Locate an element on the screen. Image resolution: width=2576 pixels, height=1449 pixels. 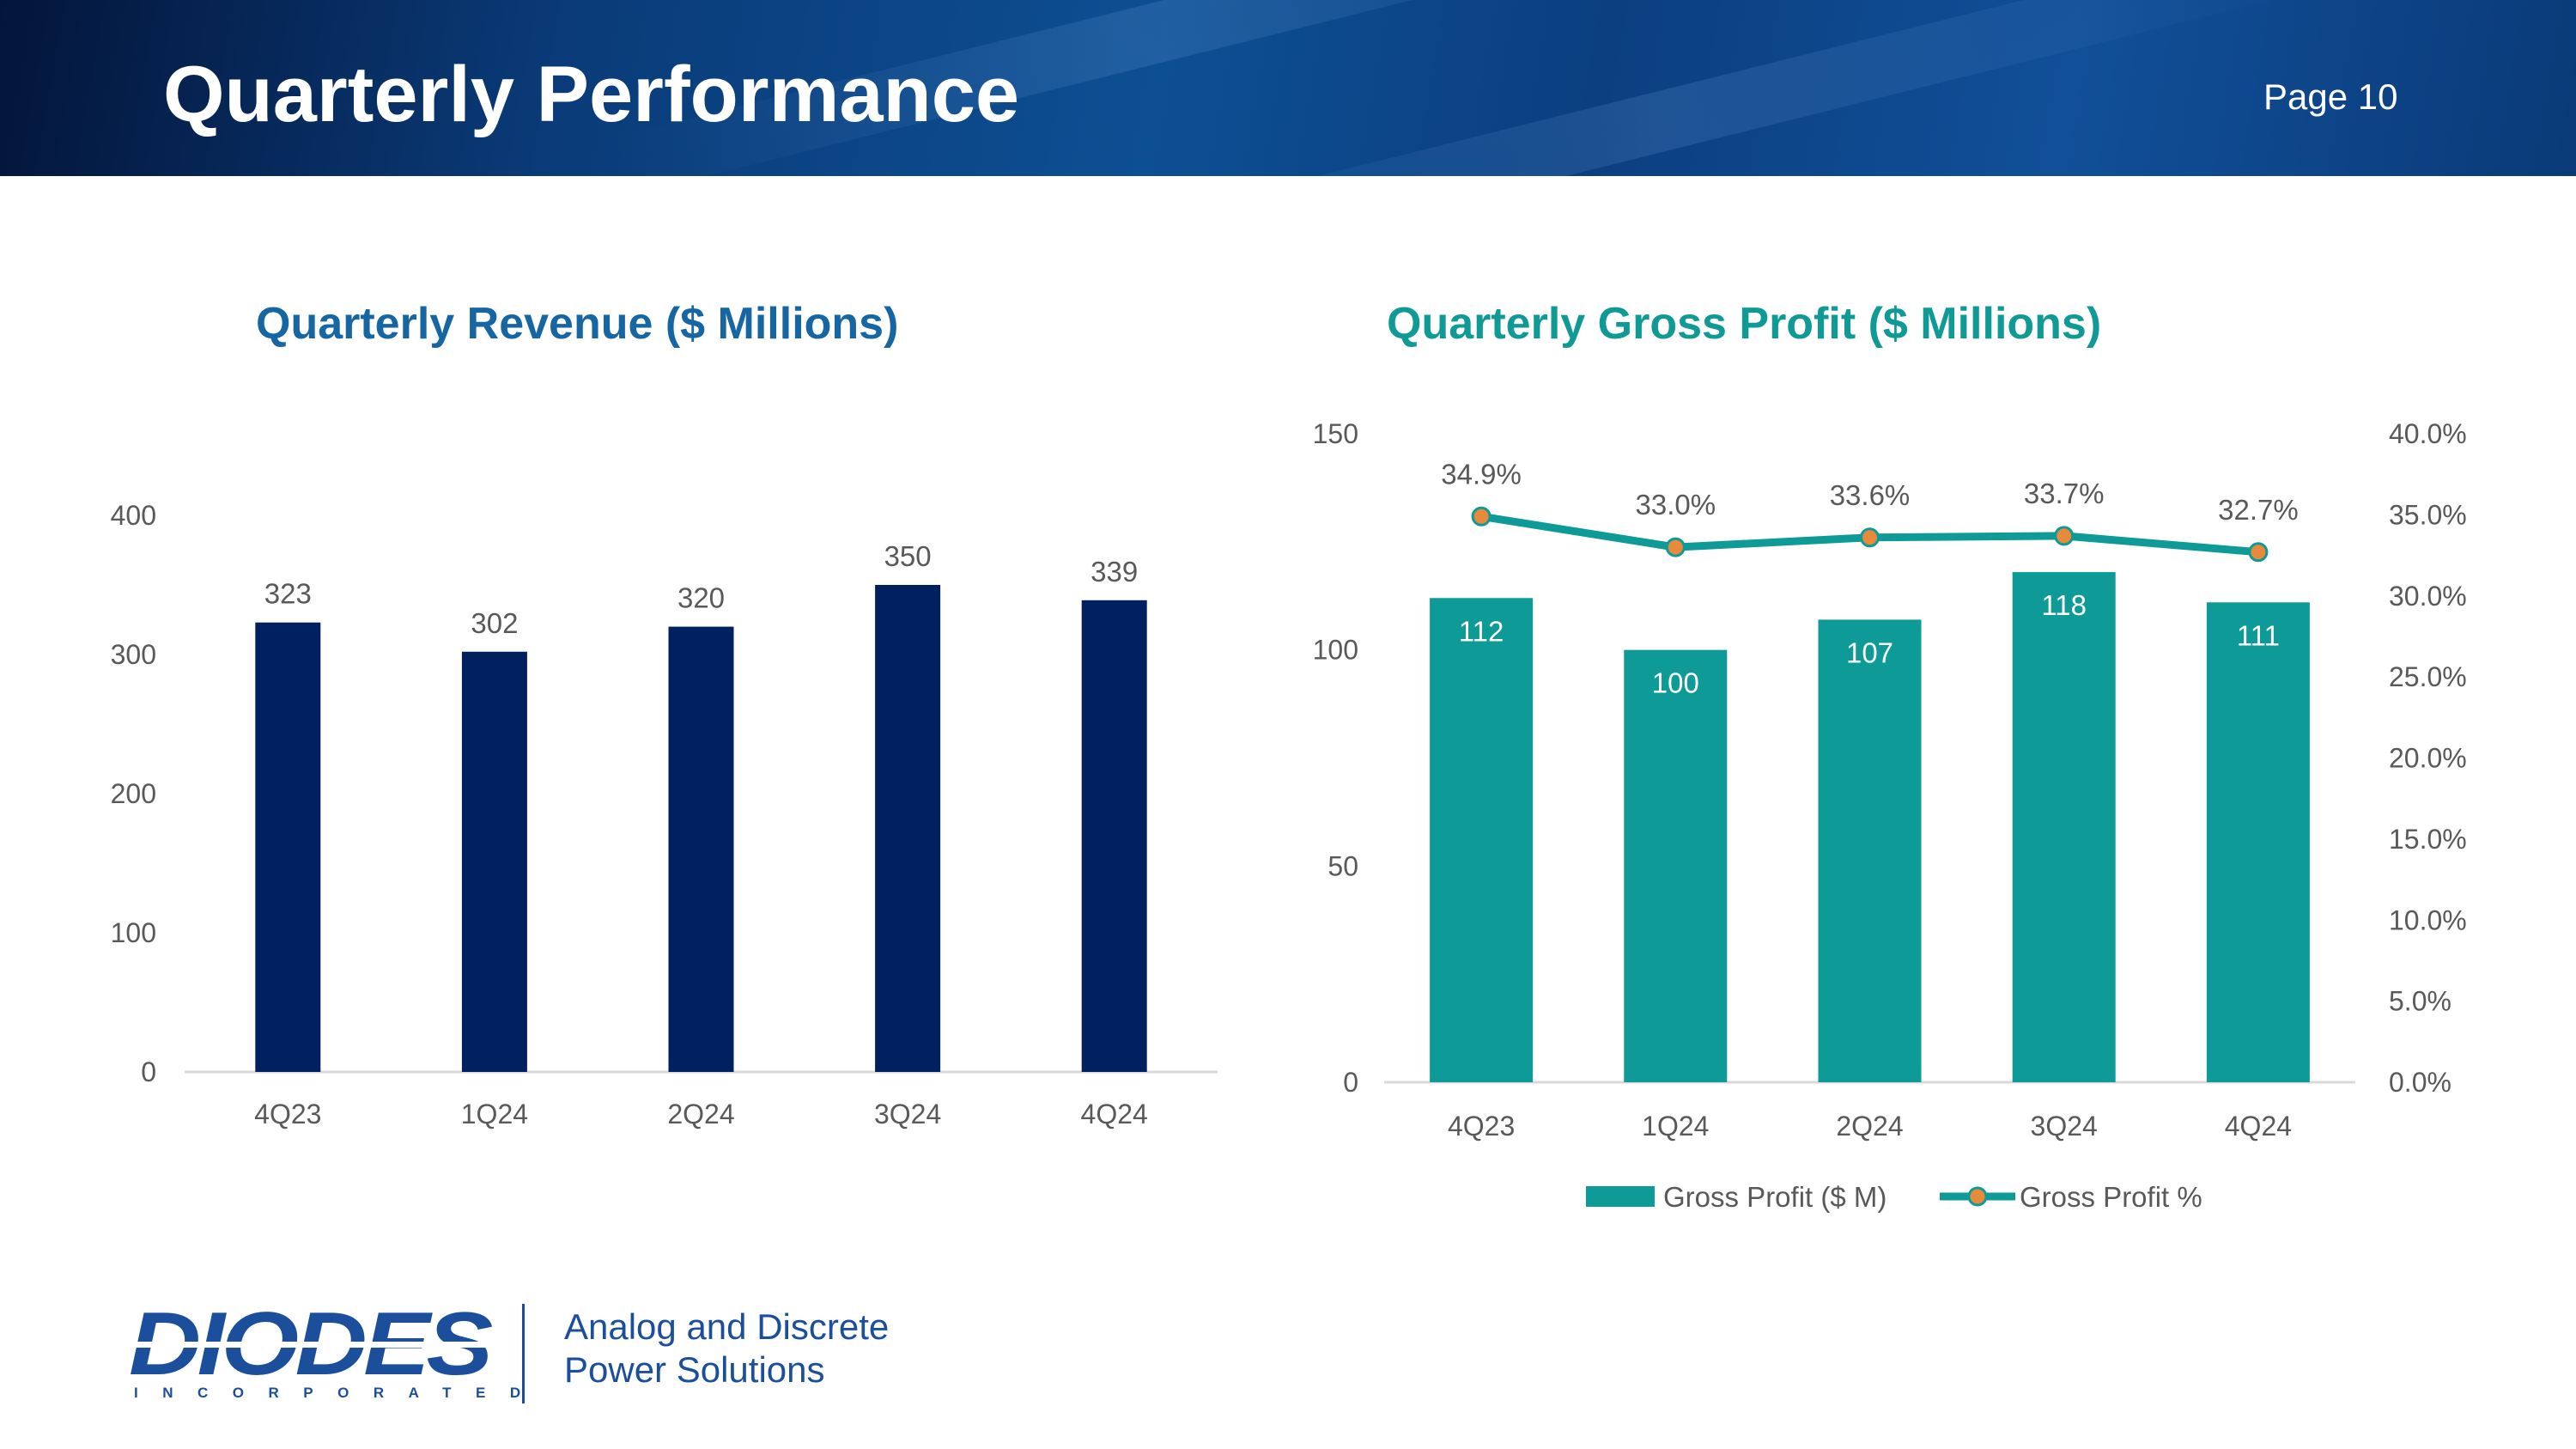
gross-margin-value-label: 34.9% is located at coordinates (1481, 474).